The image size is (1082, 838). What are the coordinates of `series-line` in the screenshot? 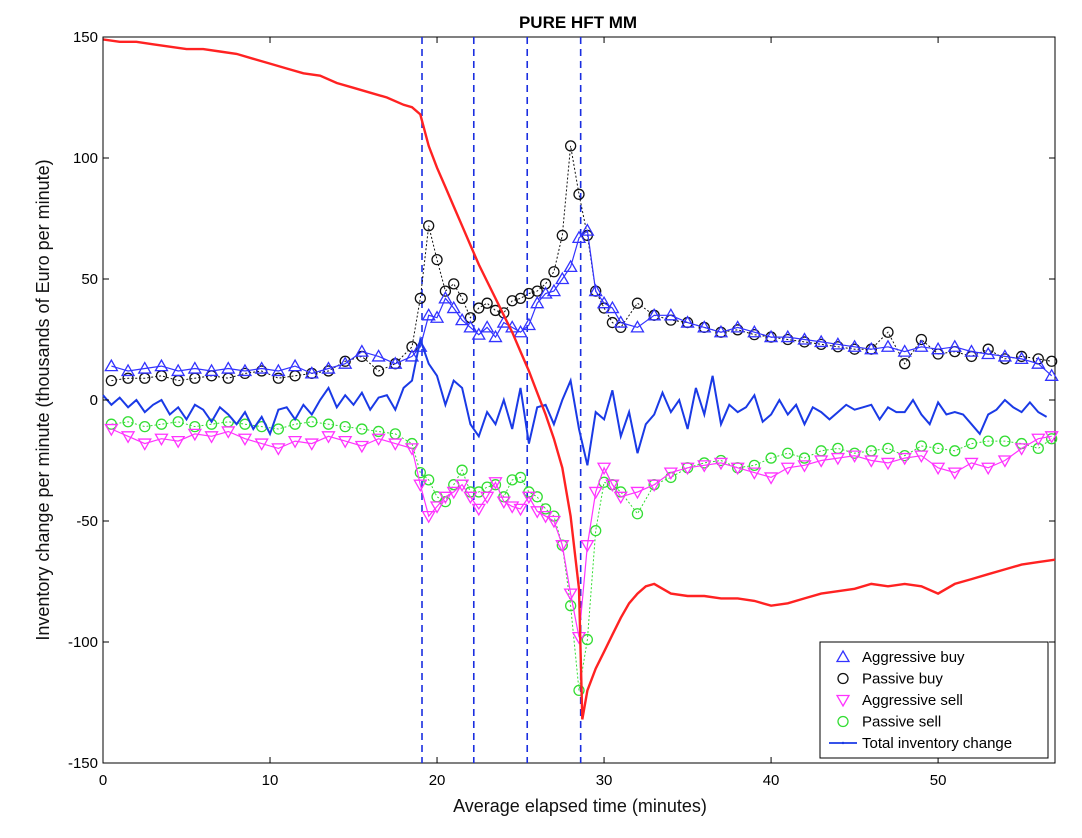 It's located at (575, 400).